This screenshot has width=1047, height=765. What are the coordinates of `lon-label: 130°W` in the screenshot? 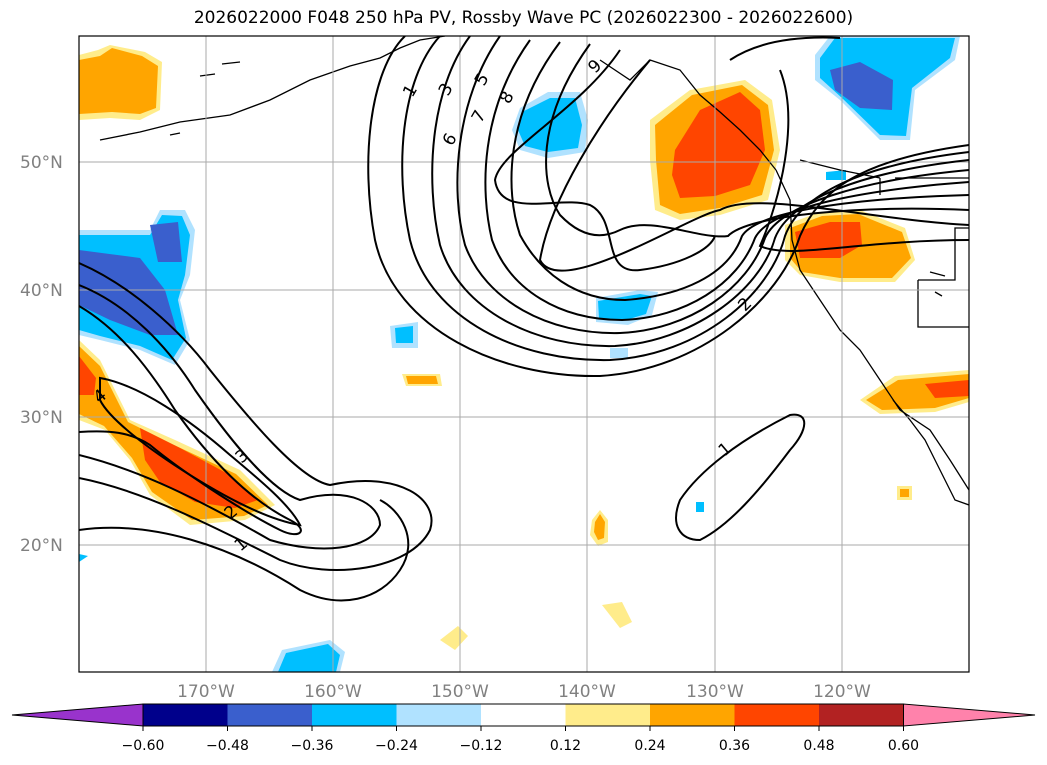 It's located at (715, 692).